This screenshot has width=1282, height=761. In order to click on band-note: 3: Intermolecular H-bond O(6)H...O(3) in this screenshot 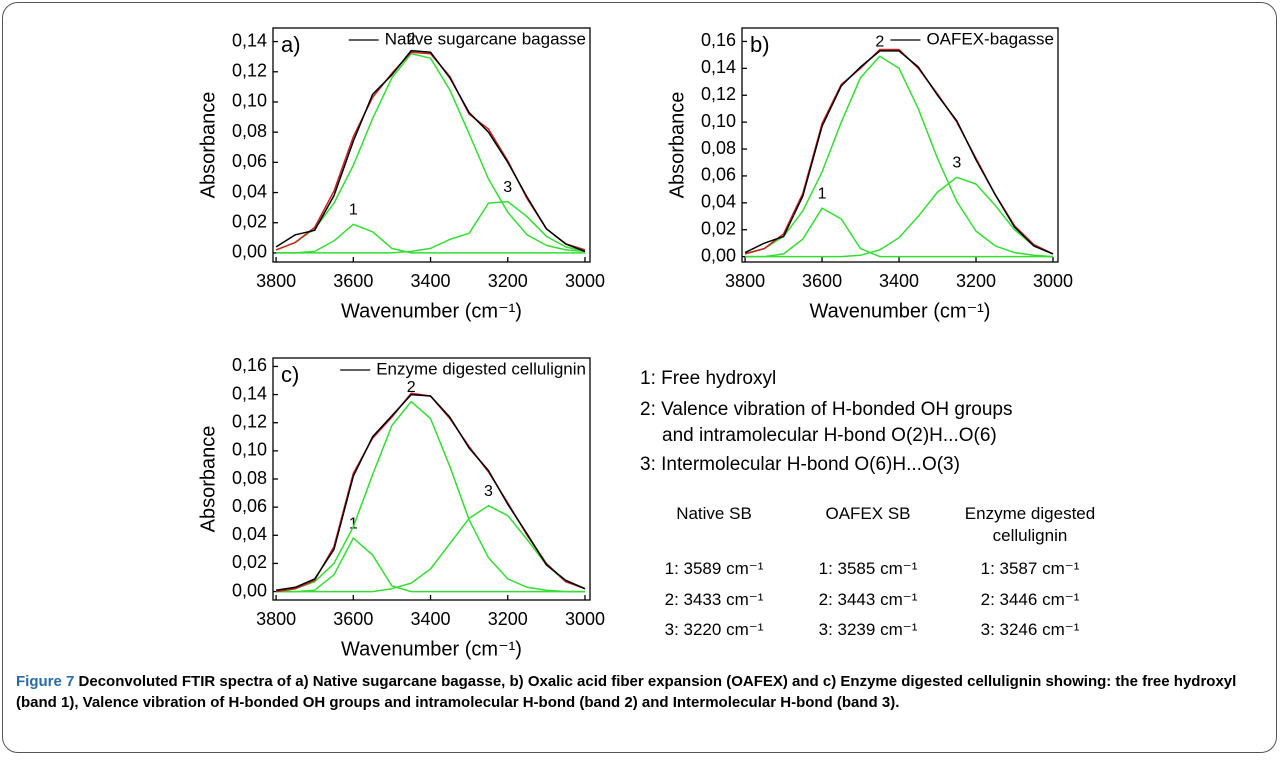, I will do `click(800, 464)`.